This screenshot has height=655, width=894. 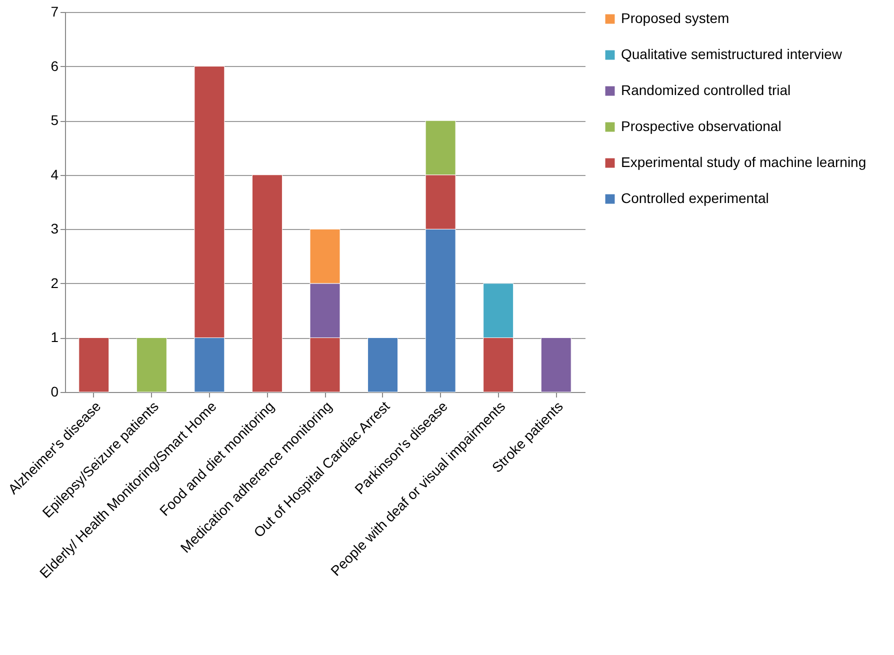 What do you see at coordinates (706, 90) in the screenshot?
I see `legend-label: Randomized controlled trial` at bounding box center [706, 90].